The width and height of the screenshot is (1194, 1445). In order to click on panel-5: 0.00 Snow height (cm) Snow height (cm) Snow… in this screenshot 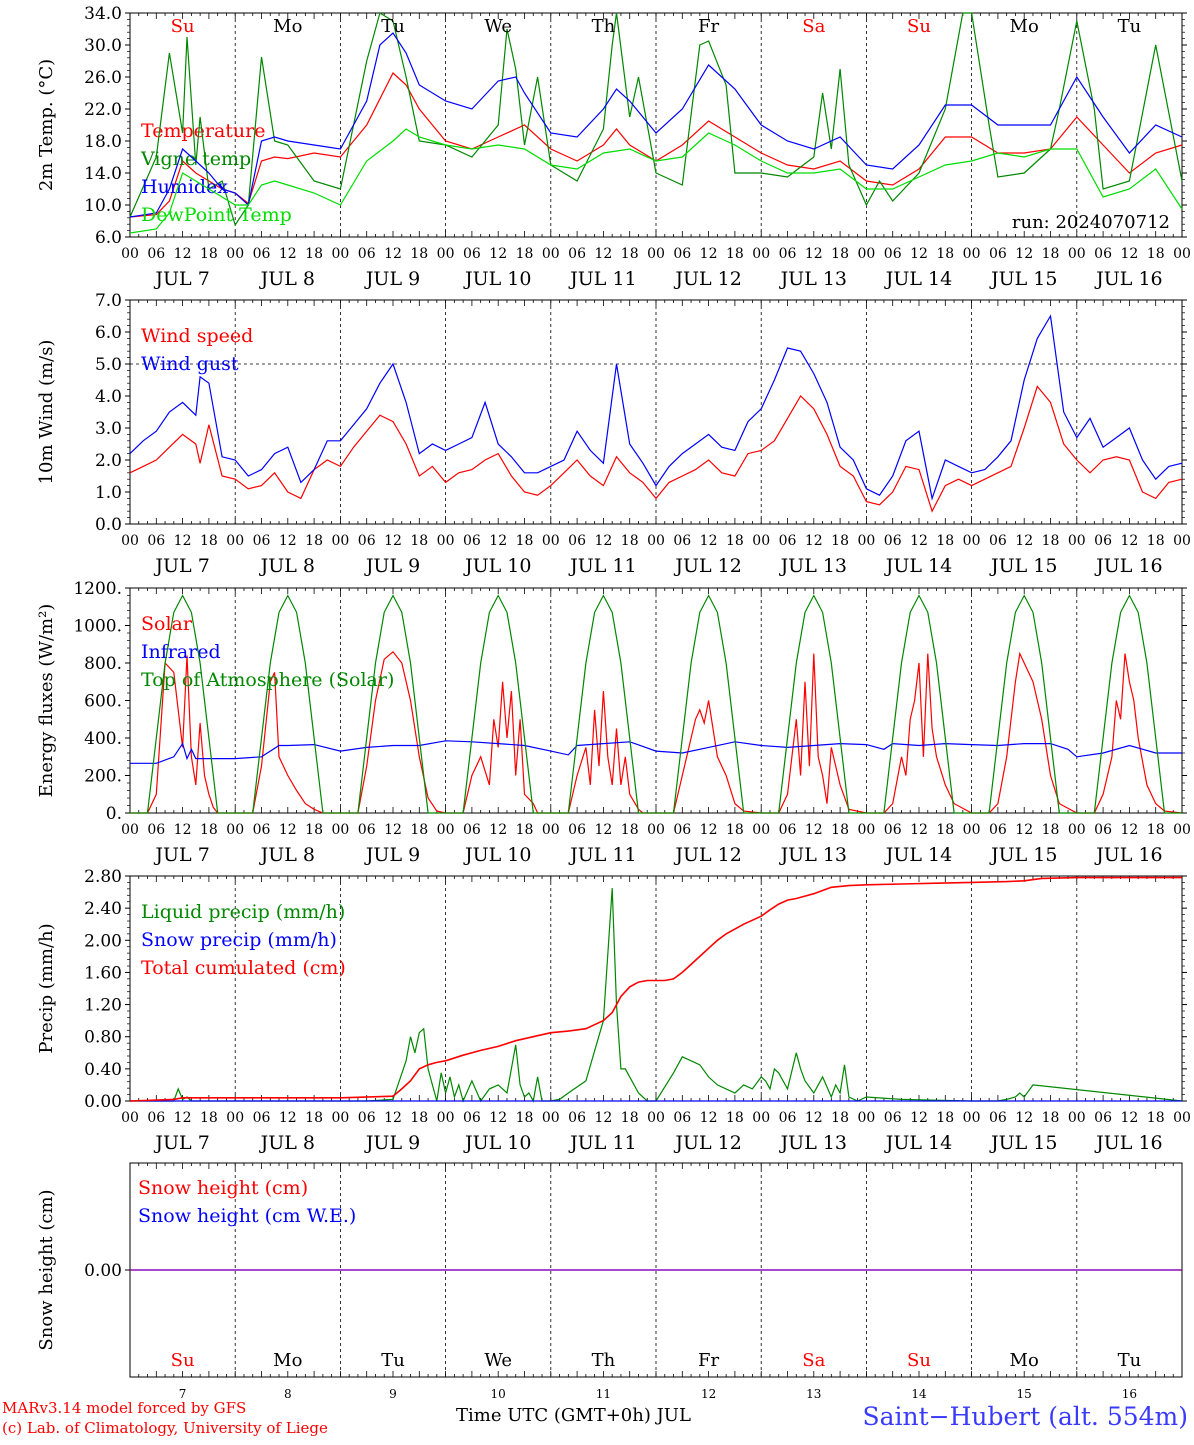, I will do `click(609, 1270)`.